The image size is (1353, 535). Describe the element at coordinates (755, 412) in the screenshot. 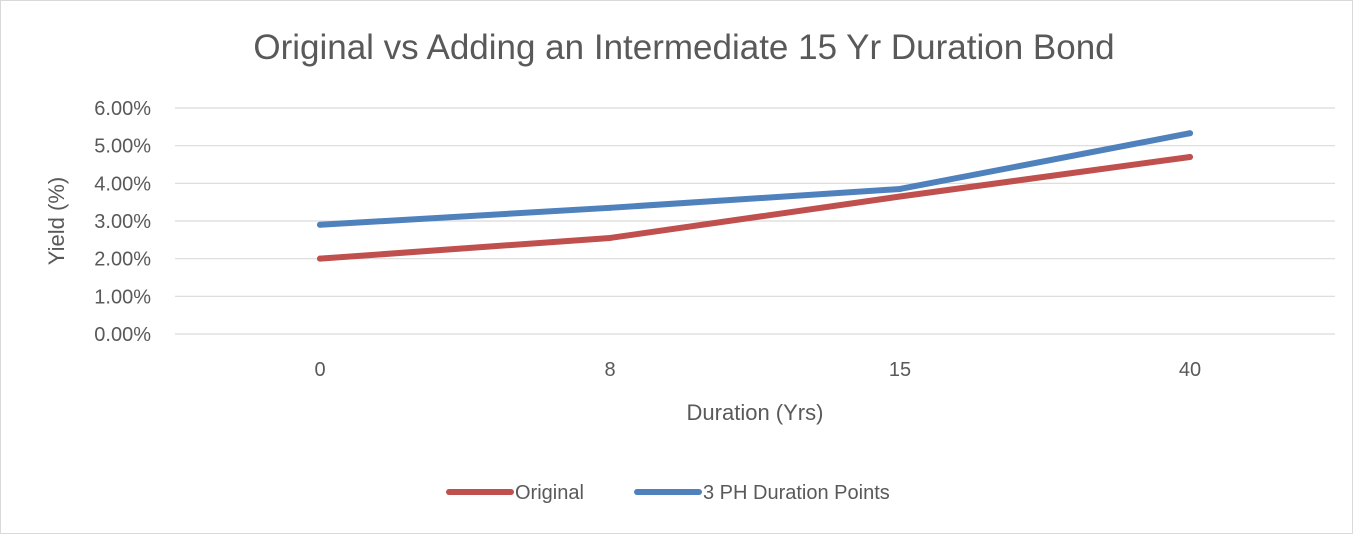

I see `x-axis-title: Duration (Yrs)` at that location.